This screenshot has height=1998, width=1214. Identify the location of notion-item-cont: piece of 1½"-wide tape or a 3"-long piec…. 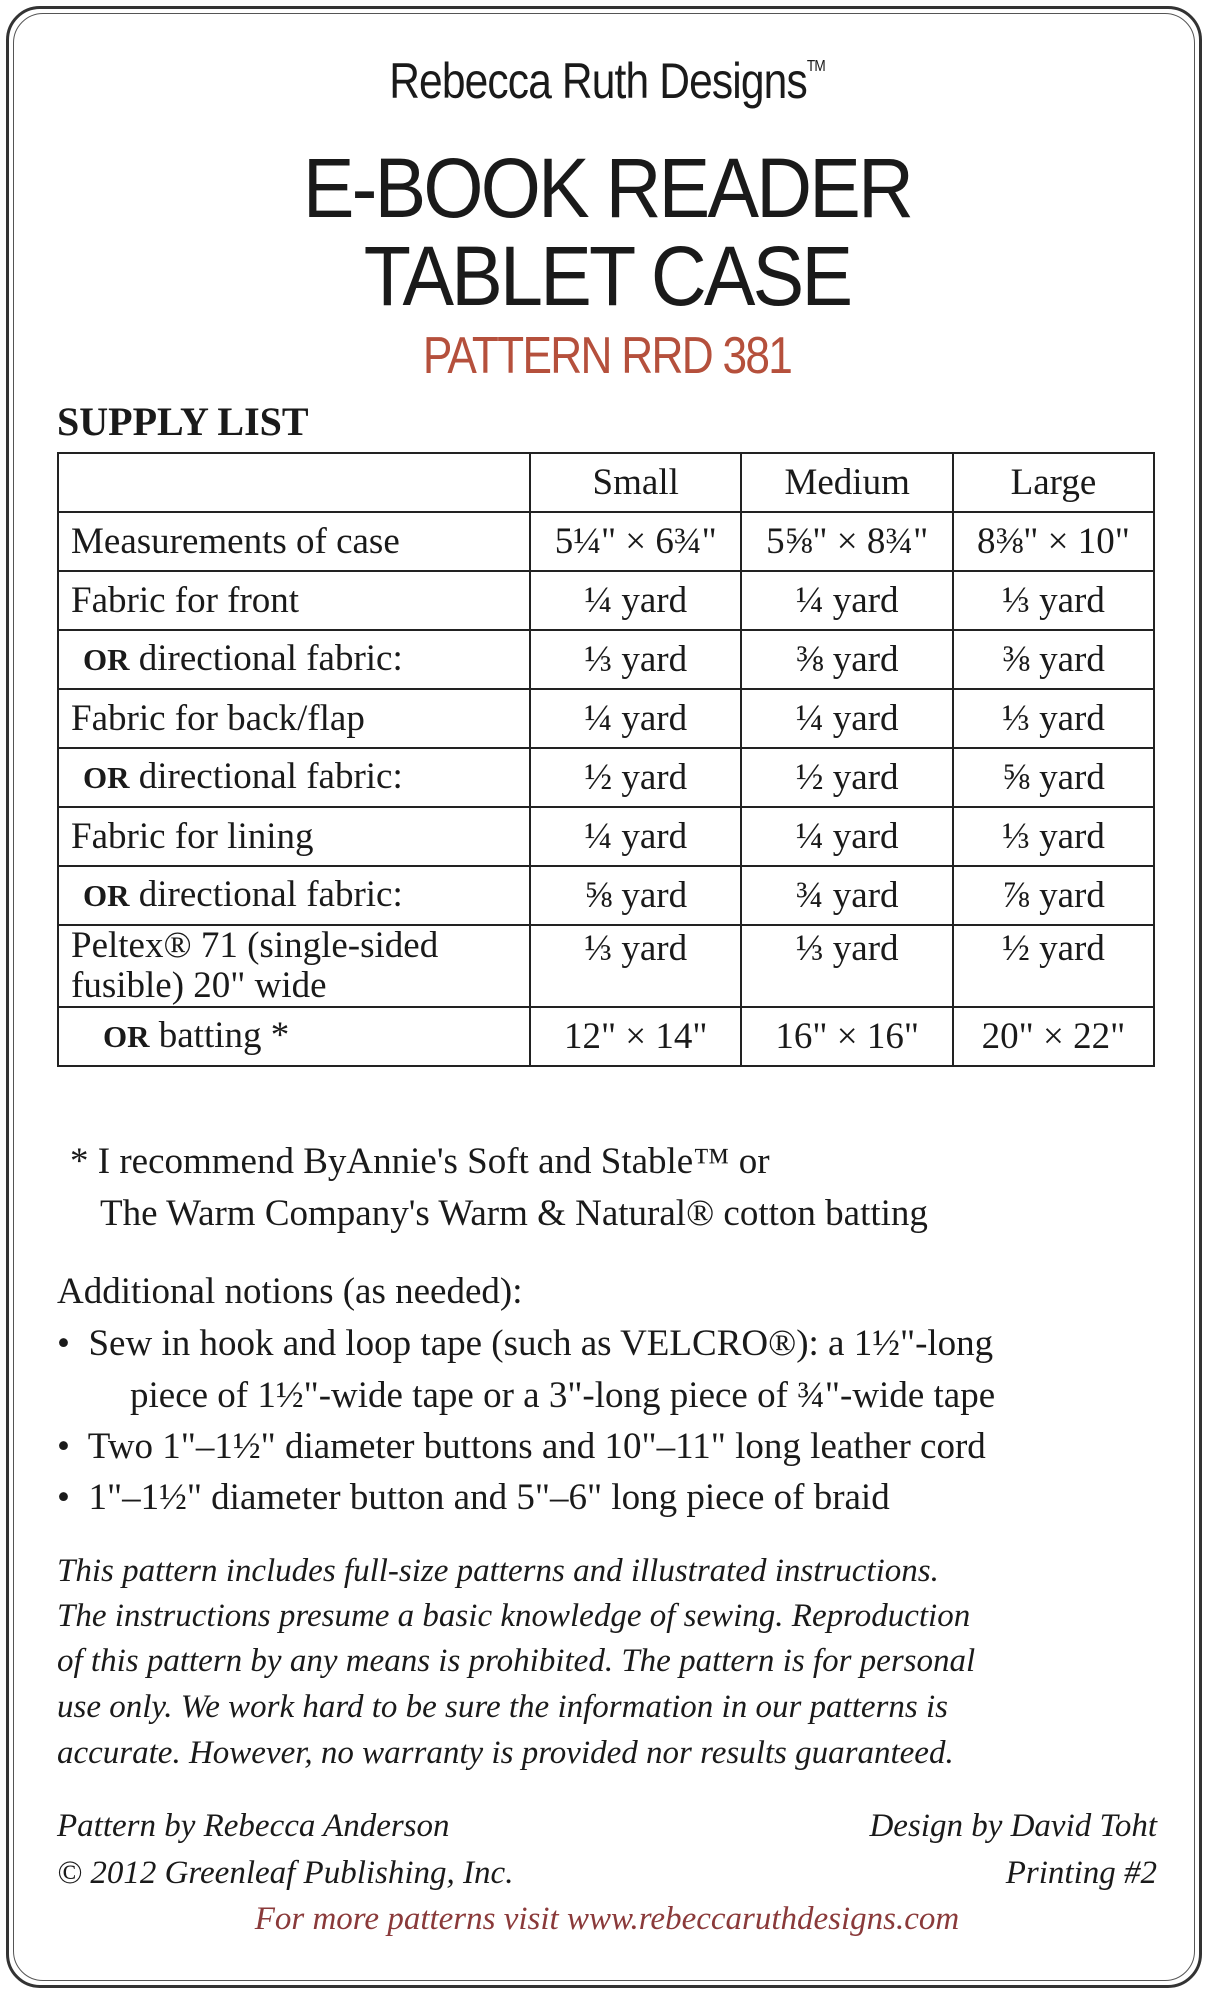
(563, 1395).